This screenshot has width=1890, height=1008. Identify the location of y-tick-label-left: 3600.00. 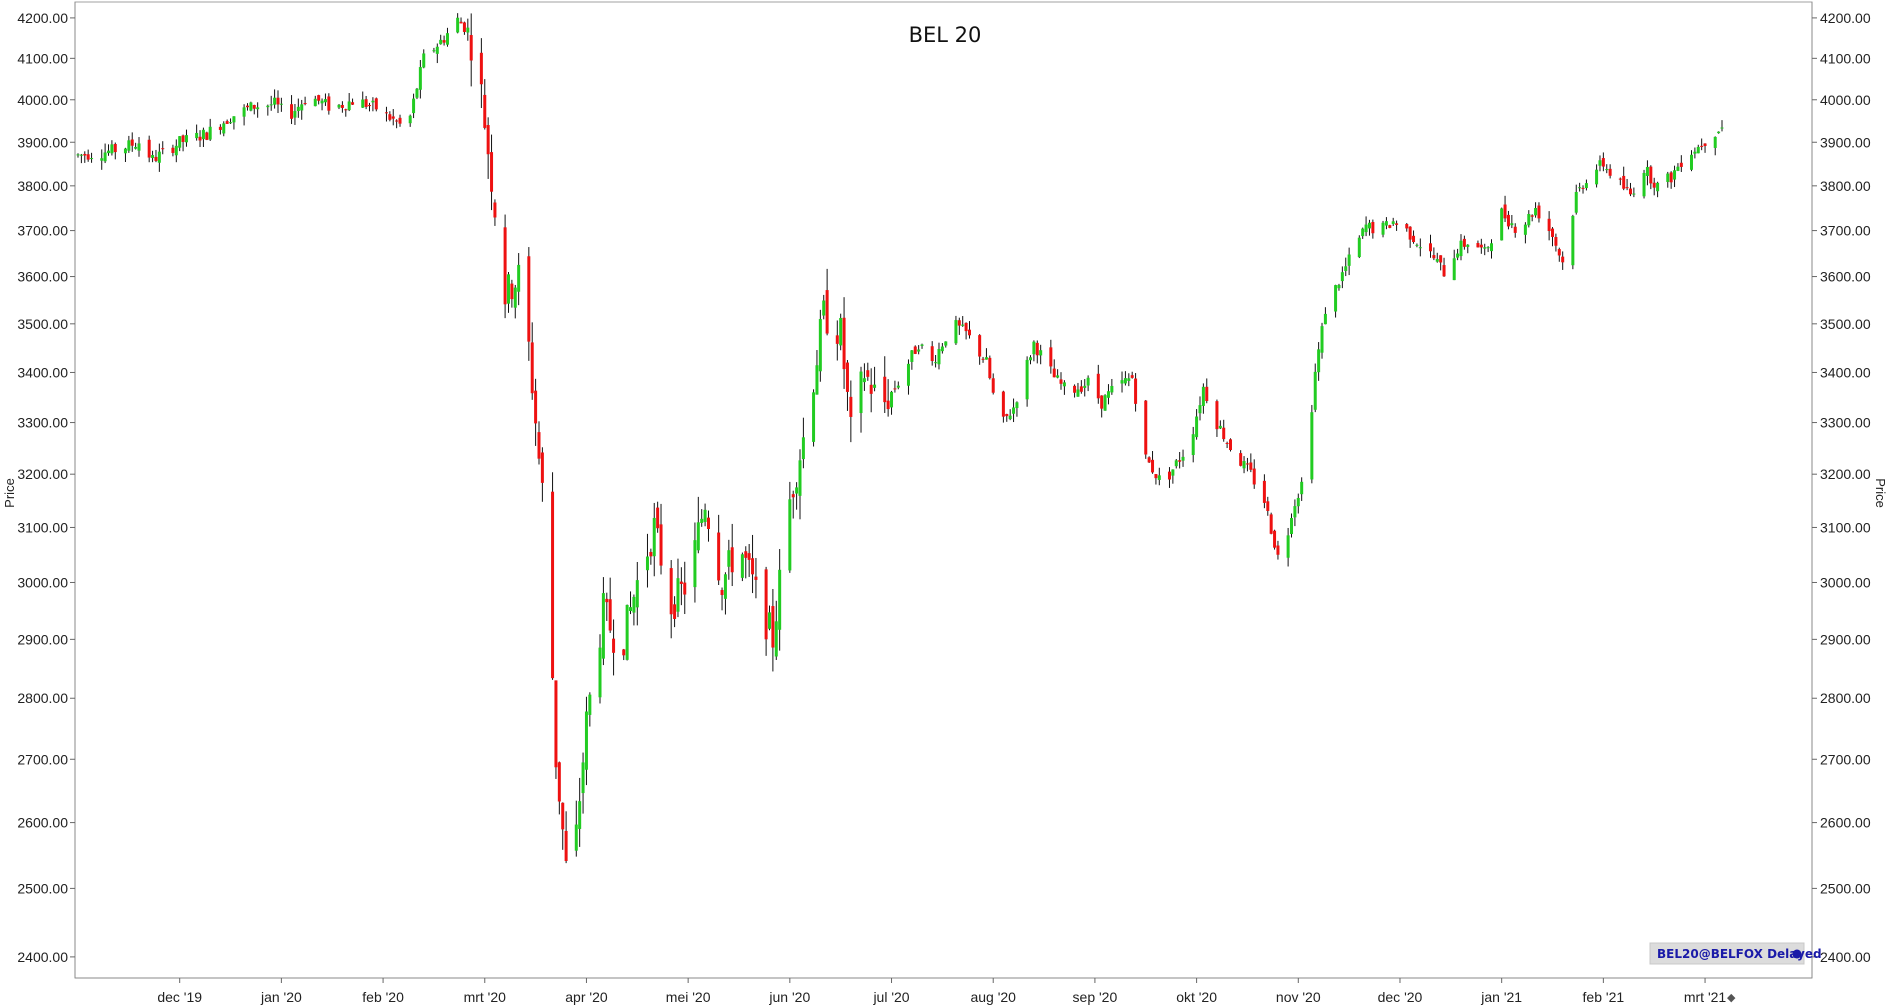
(42, 277).